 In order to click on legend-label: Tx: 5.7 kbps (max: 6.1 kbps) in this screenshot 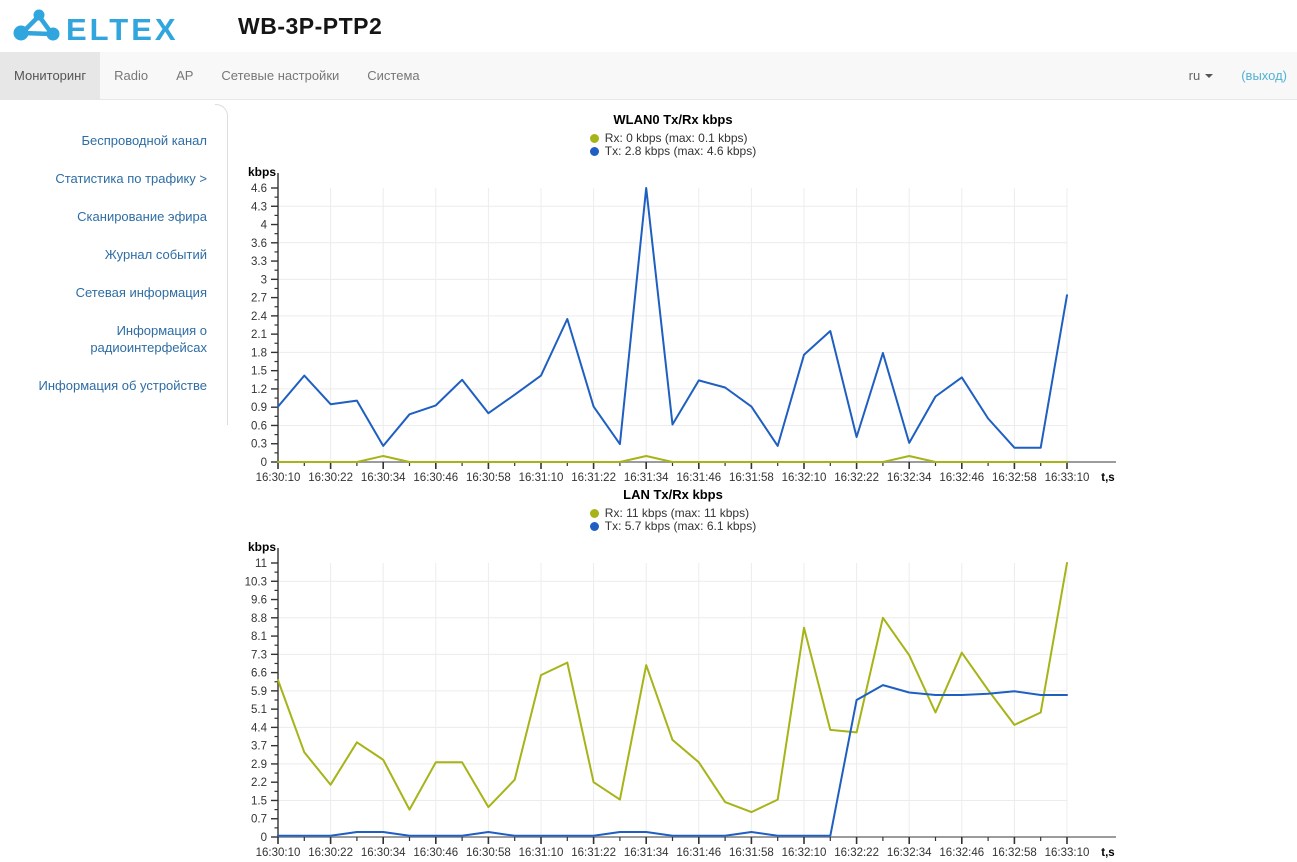, I will do `click(680, 526)`.